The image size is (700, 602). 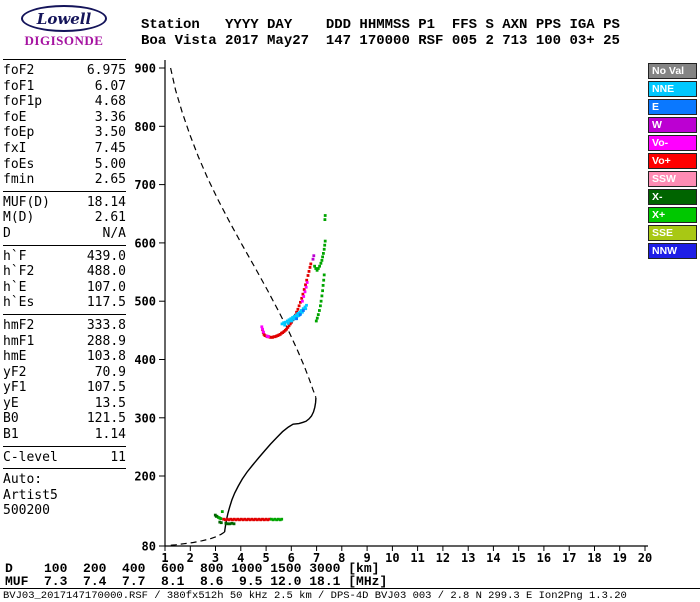 I want to click on trace-F-trace-X-mode, so click(x=320, y=268).